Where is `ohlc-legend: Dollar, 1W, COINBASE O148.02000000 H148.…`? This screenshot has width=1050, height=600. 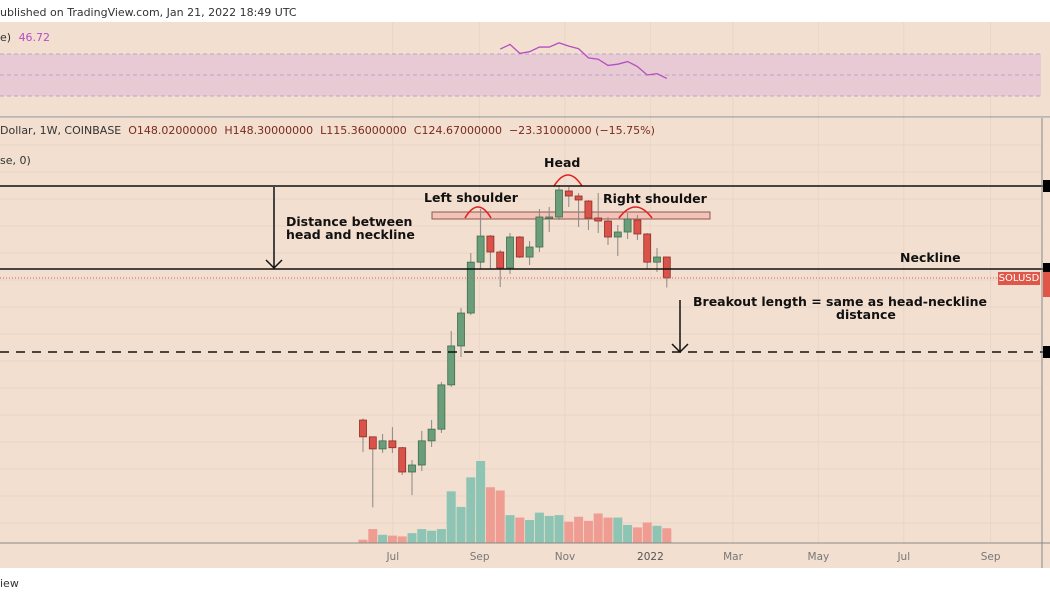 ohlc-legend: Dollar, 1W, COINBASE O148.02000000 H148.… is located at coordinates (327, 130).